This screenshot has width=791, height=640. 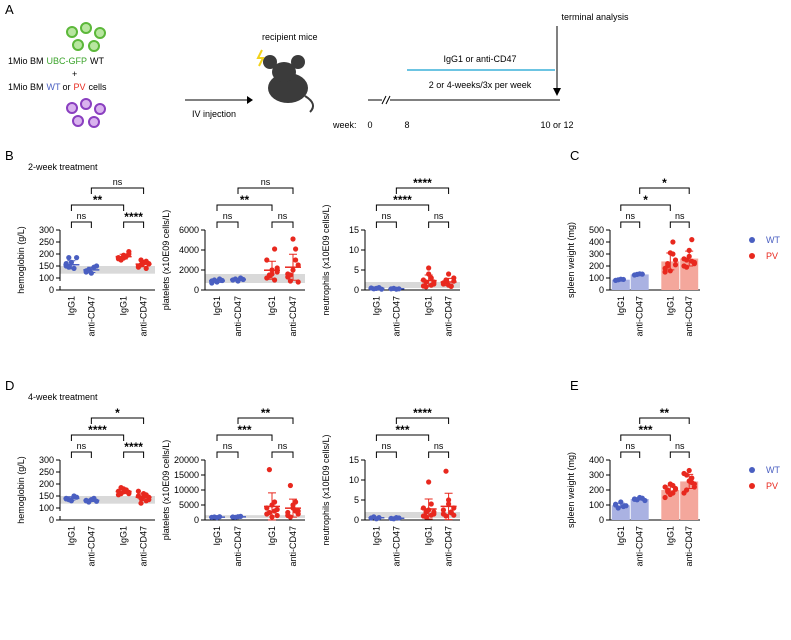 I want to click on text: UBC-GFP, so click(x=67, y=61).